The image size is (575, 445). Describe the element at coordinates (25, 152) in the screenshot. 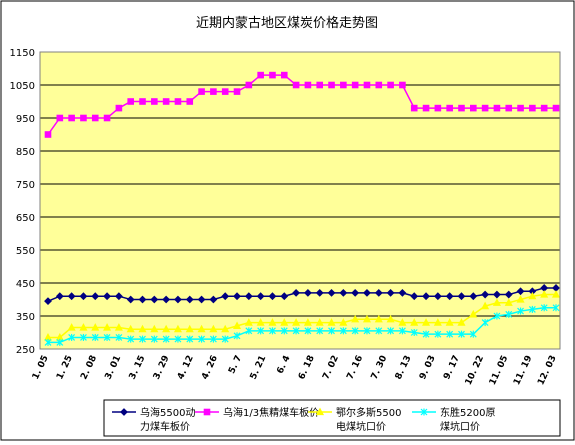

I see `y-tick-label: 850` at that location.